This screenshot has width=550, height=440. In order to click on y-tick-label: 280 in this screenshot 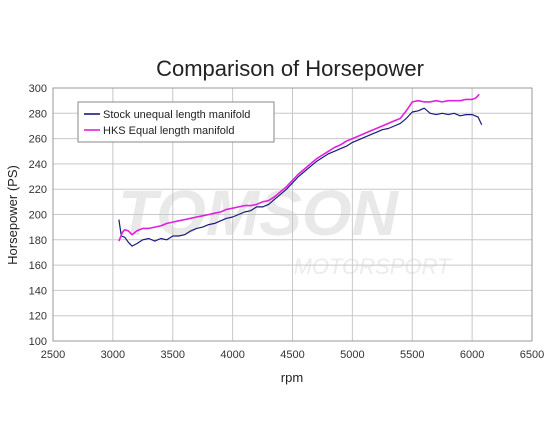, I will do `click(38, 114)`.